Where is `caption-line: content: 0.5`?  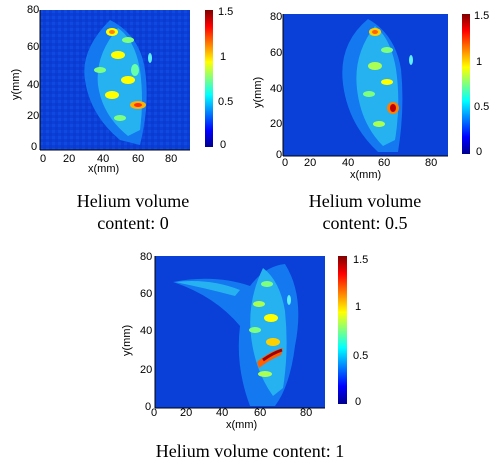 caption-line: content: 0.5 is located at coordinates (365, 223).